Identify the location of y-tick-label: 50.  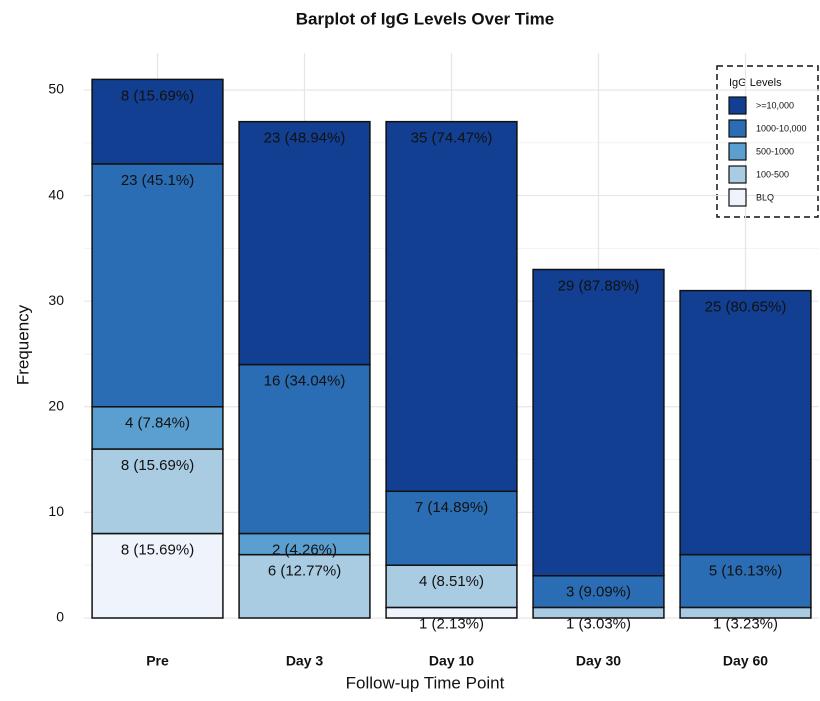
(56, 89).